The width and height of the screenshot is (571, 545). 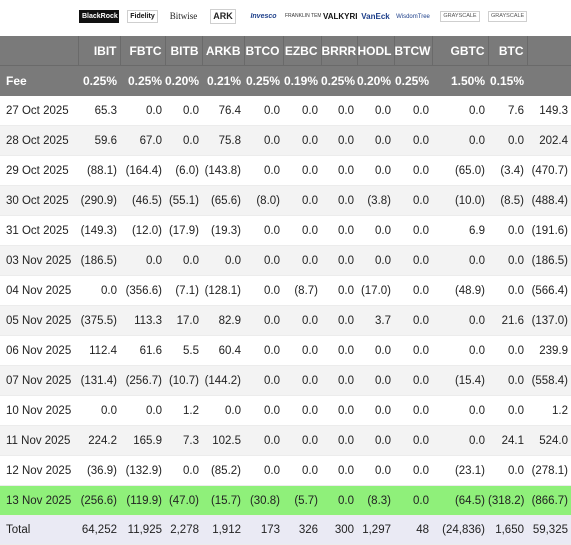 What do you see at coordinates (142, 200) in the screenshot?
I see `flow-cell-fbtc: (46.5)` at bounding box center [142, 200].